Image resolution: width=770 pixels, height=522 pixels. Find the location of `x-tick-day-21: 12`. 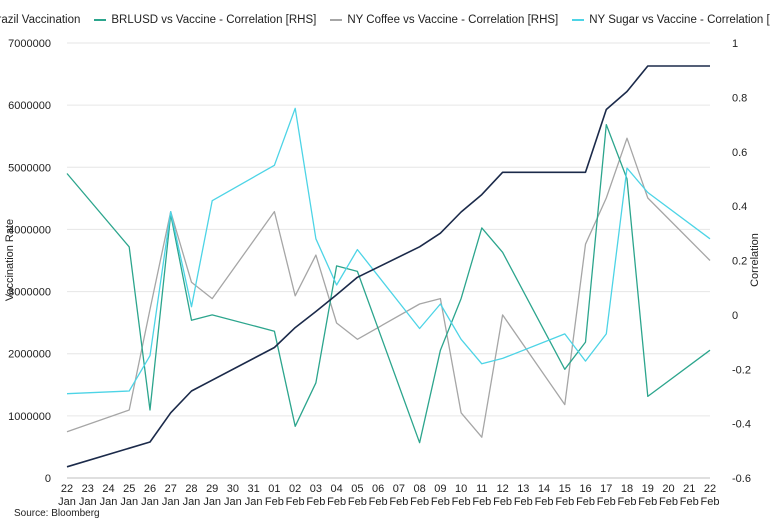

x-tick-day-21: 12 is located at coordinates (502, 489).